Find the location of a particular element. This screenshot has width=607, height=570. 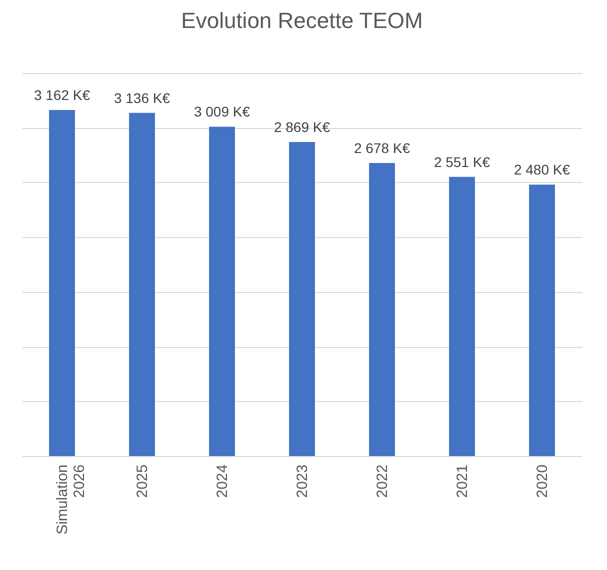

x-tick-label: 2024 is located at coordinates (222, 481).